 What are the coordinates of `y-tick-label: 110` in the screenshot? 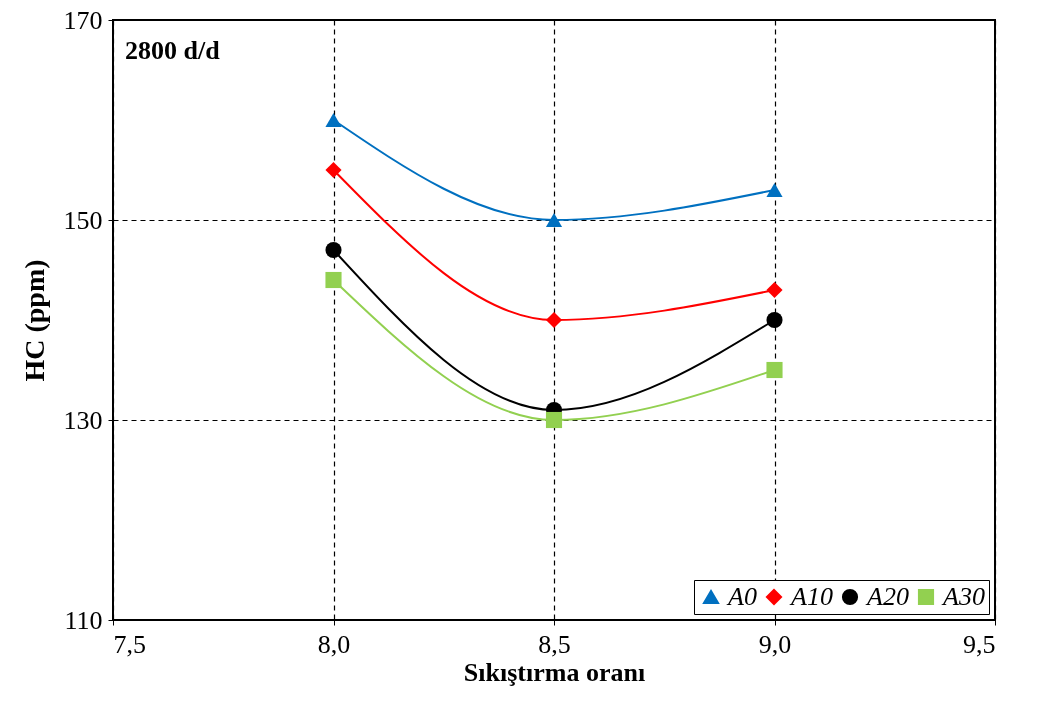 It's located at (83, 620).